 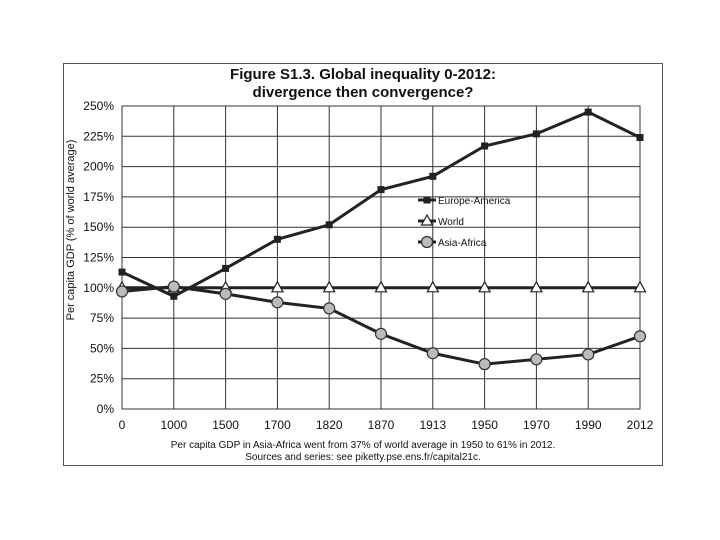 What do you see at coordinates (122, 425) in the screenshot?
I see `x-tick-label: 0` at bounding box center [122, 425].